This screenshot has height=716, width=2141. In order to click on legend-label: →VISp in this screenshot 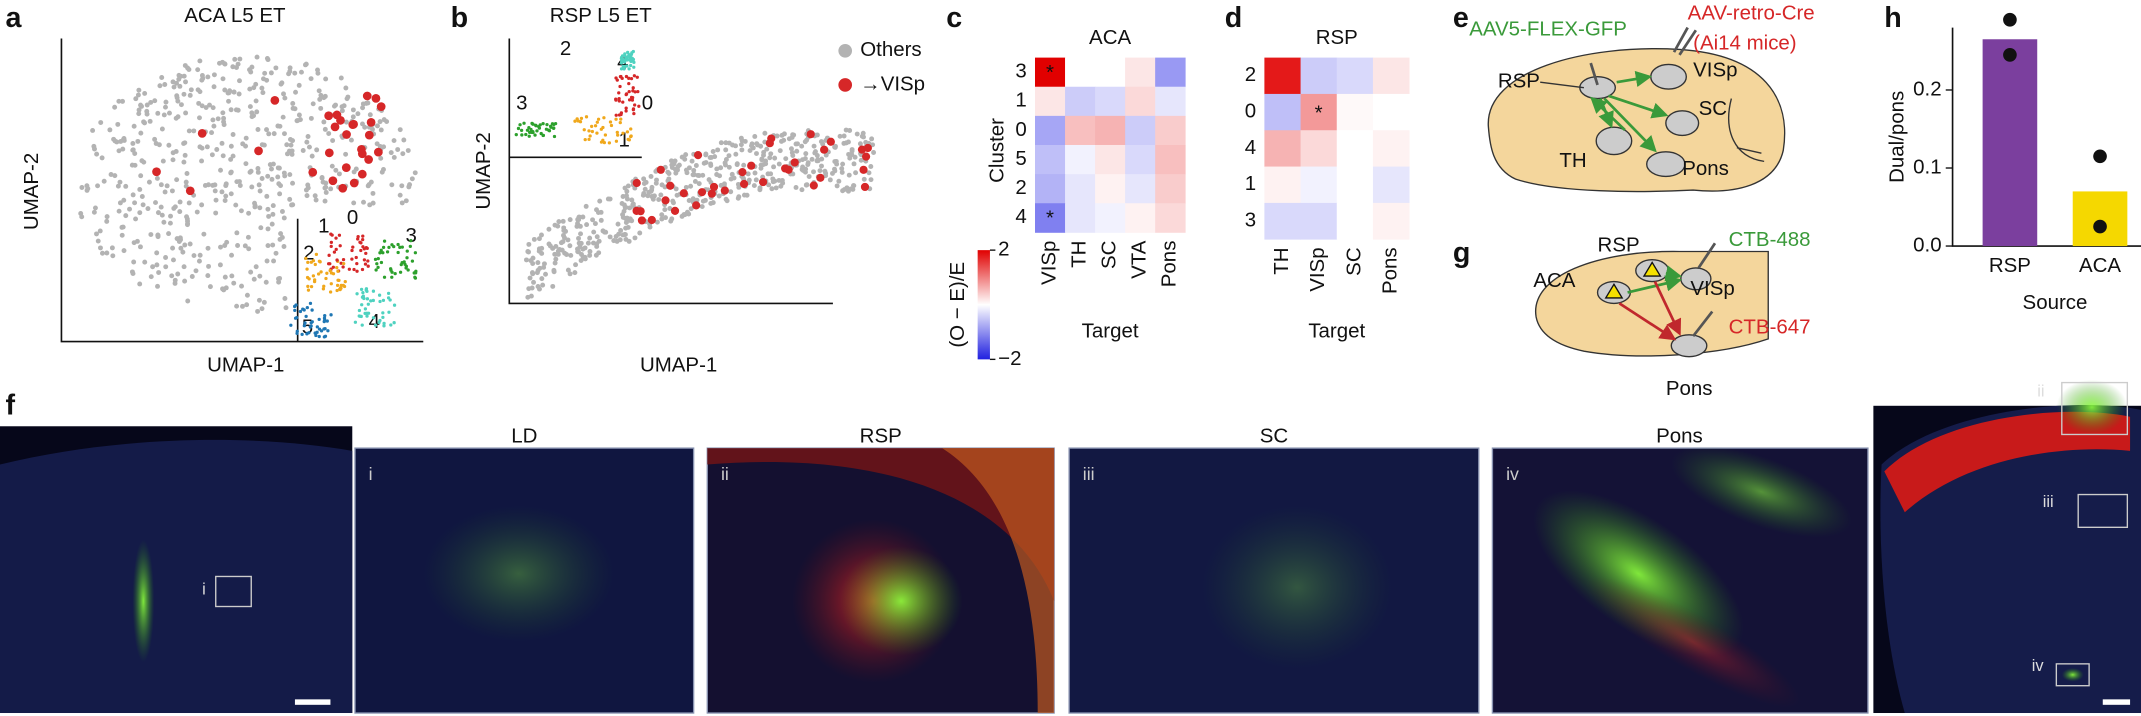, I will do `click(892, 83)`.